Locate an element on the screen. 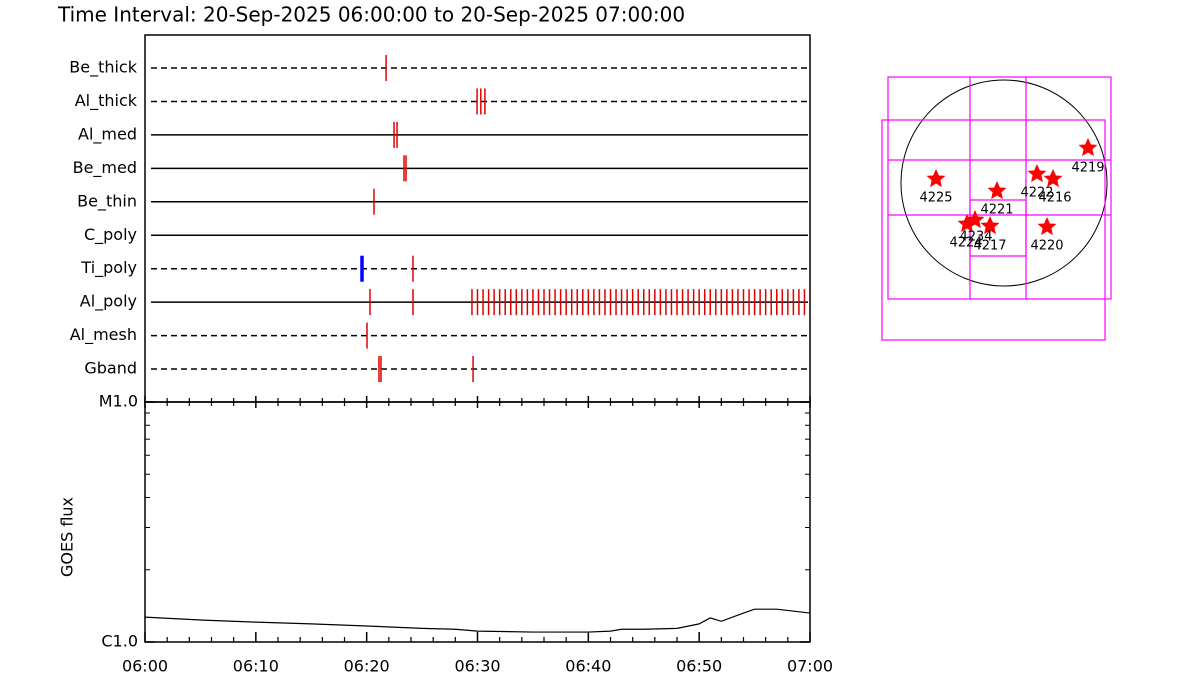 Image resolution: width=1200 pixels, height=700 pixels. row-label: Be_thick is located at coordinates (103, 68).